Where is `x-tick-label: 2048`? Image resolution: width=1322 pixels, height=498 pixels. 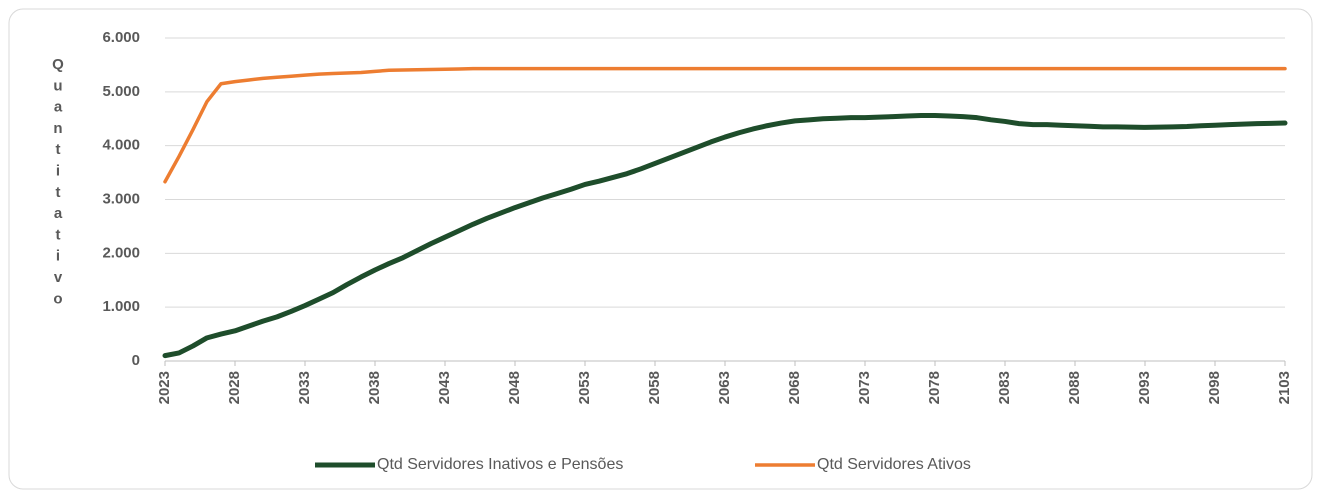 x-tick-label: 2048 is located at coordinates (514, 387).